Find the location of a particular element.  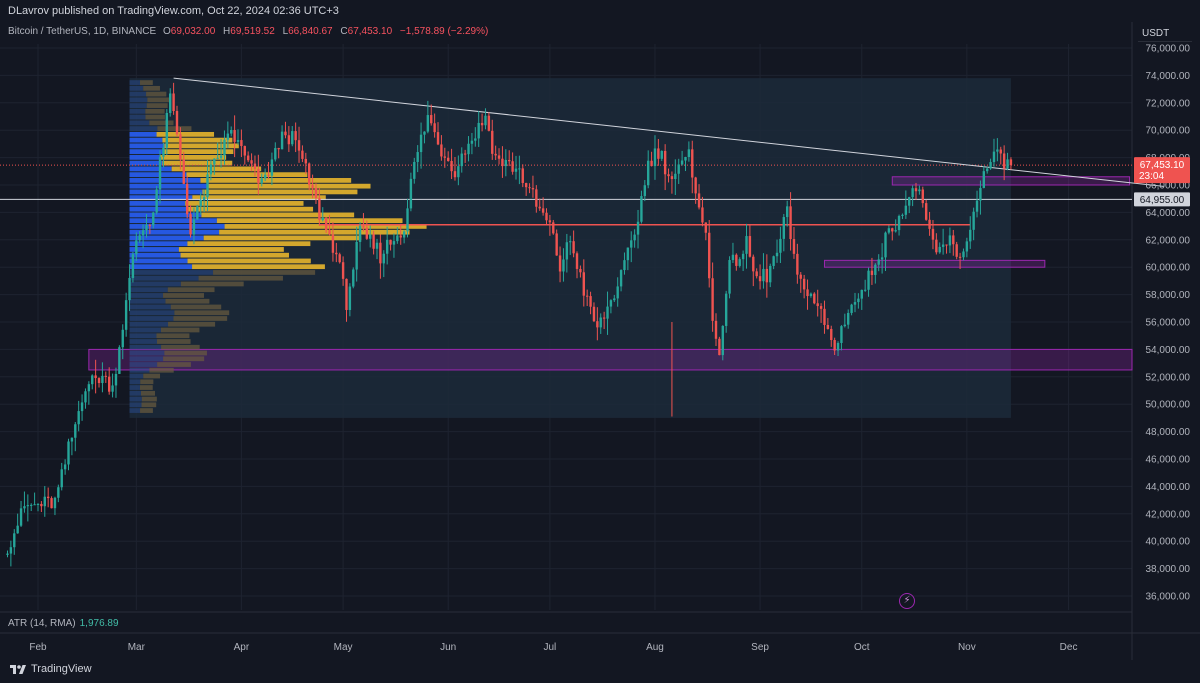

symbol-name: Bitcoin / TetherUS, 1D, BINANCE is located at coordinates (82, 31).